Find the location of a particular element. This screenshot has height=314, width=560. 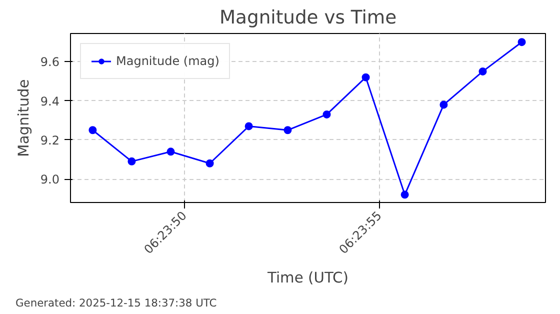

y-tick-label: 9.6 is located at coordinates (50, 62).